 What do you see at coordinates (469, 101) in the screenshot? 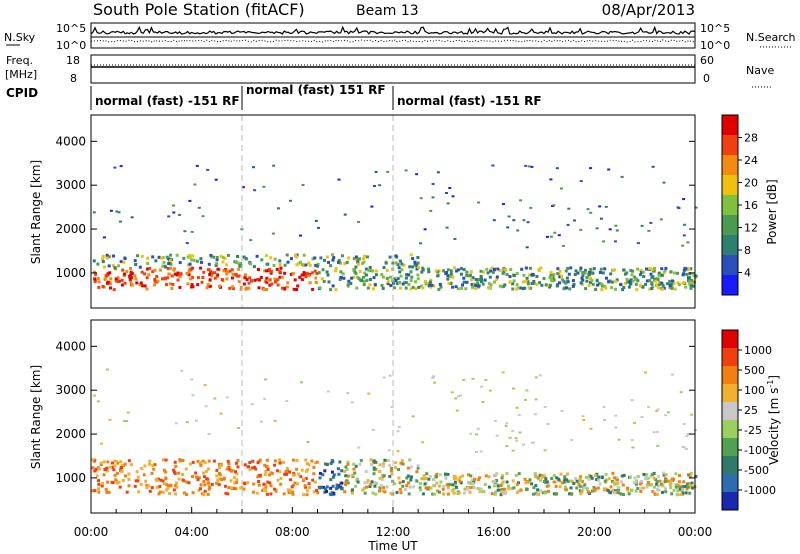
I see `cpid-segment-label: normal (fast) -151 RF` at bounding box center [469, 101].